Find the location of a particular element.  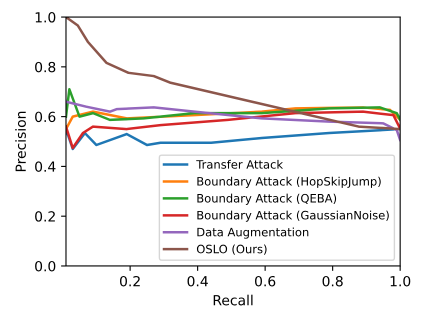

y-axis-title: Precision is located at coordinates (20, 142).